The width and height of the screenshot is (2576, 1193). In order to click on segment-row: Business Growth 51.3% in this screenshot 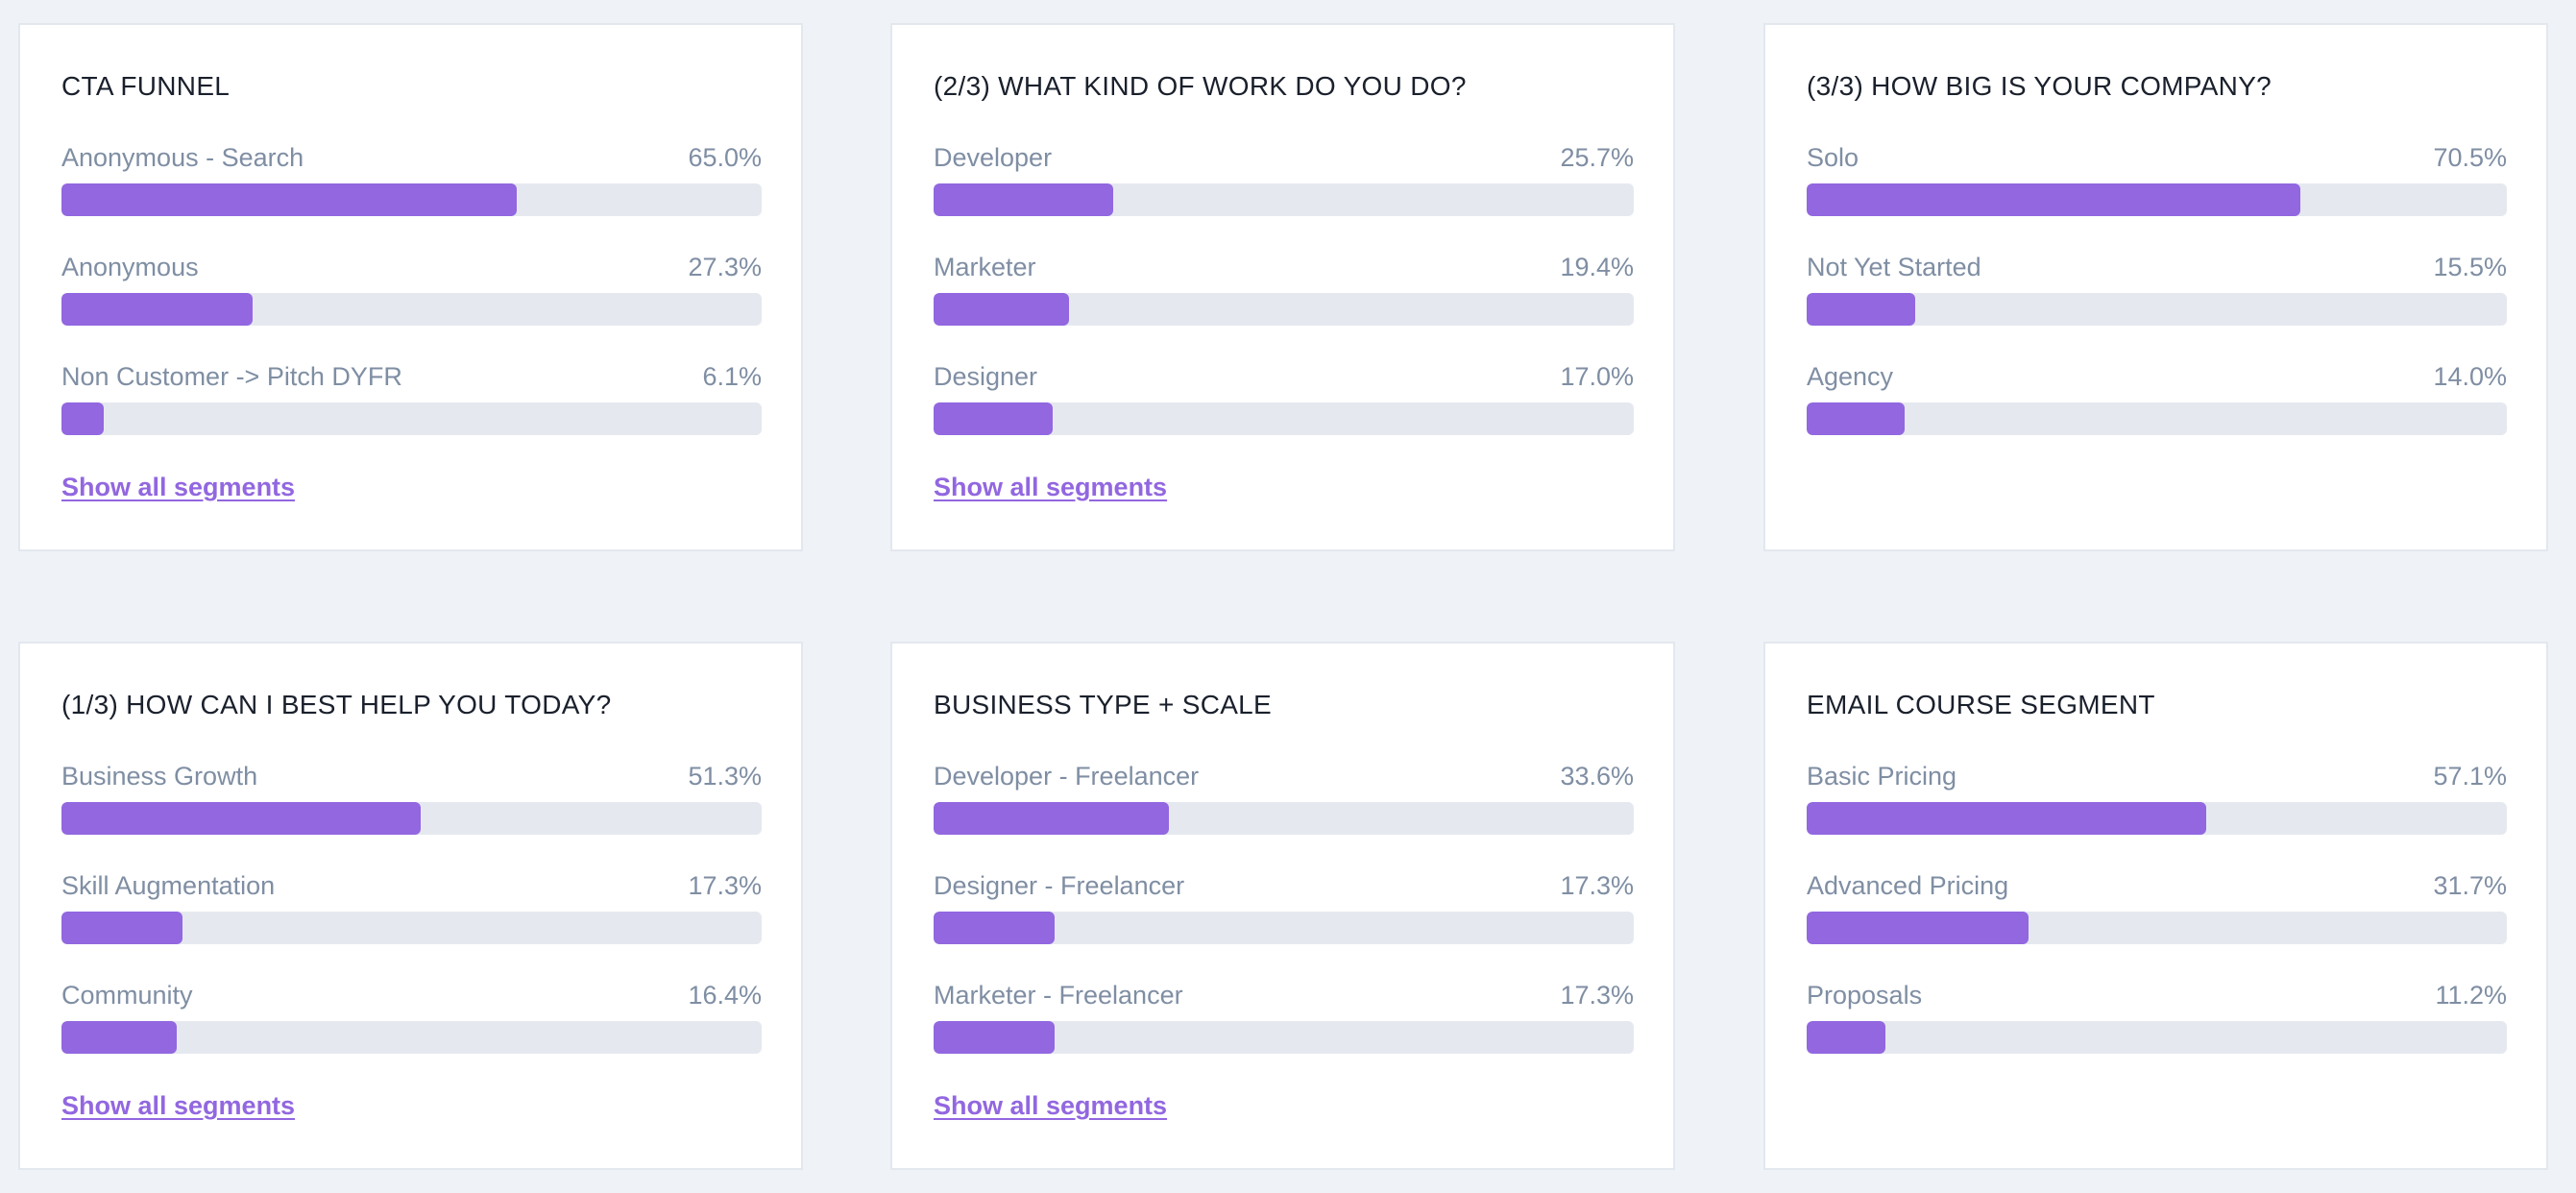, I will do `click(412, 816)`.